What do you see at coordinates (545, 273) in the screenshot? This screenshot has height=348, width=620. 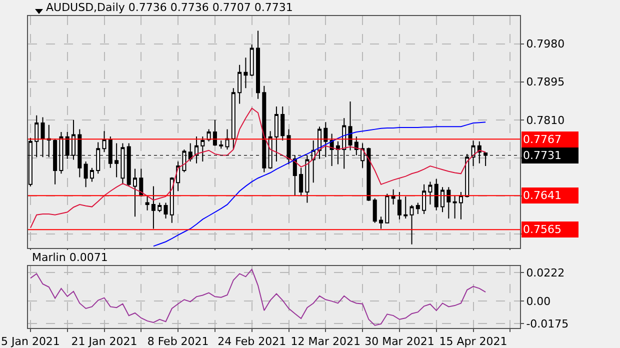 I see `y-tick-label: 0.0222` at bounding box center [545, 273].